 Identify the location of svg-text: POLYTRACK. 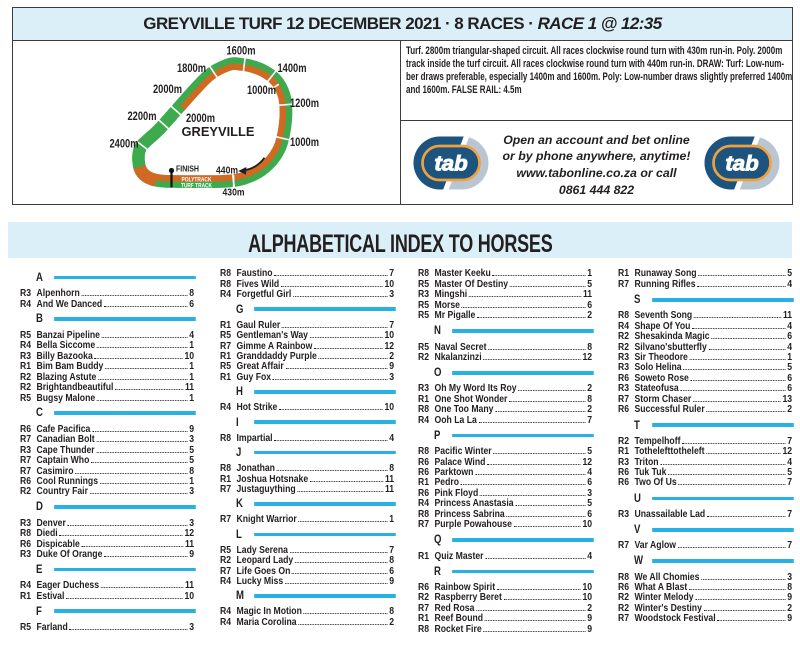
(197, 181).